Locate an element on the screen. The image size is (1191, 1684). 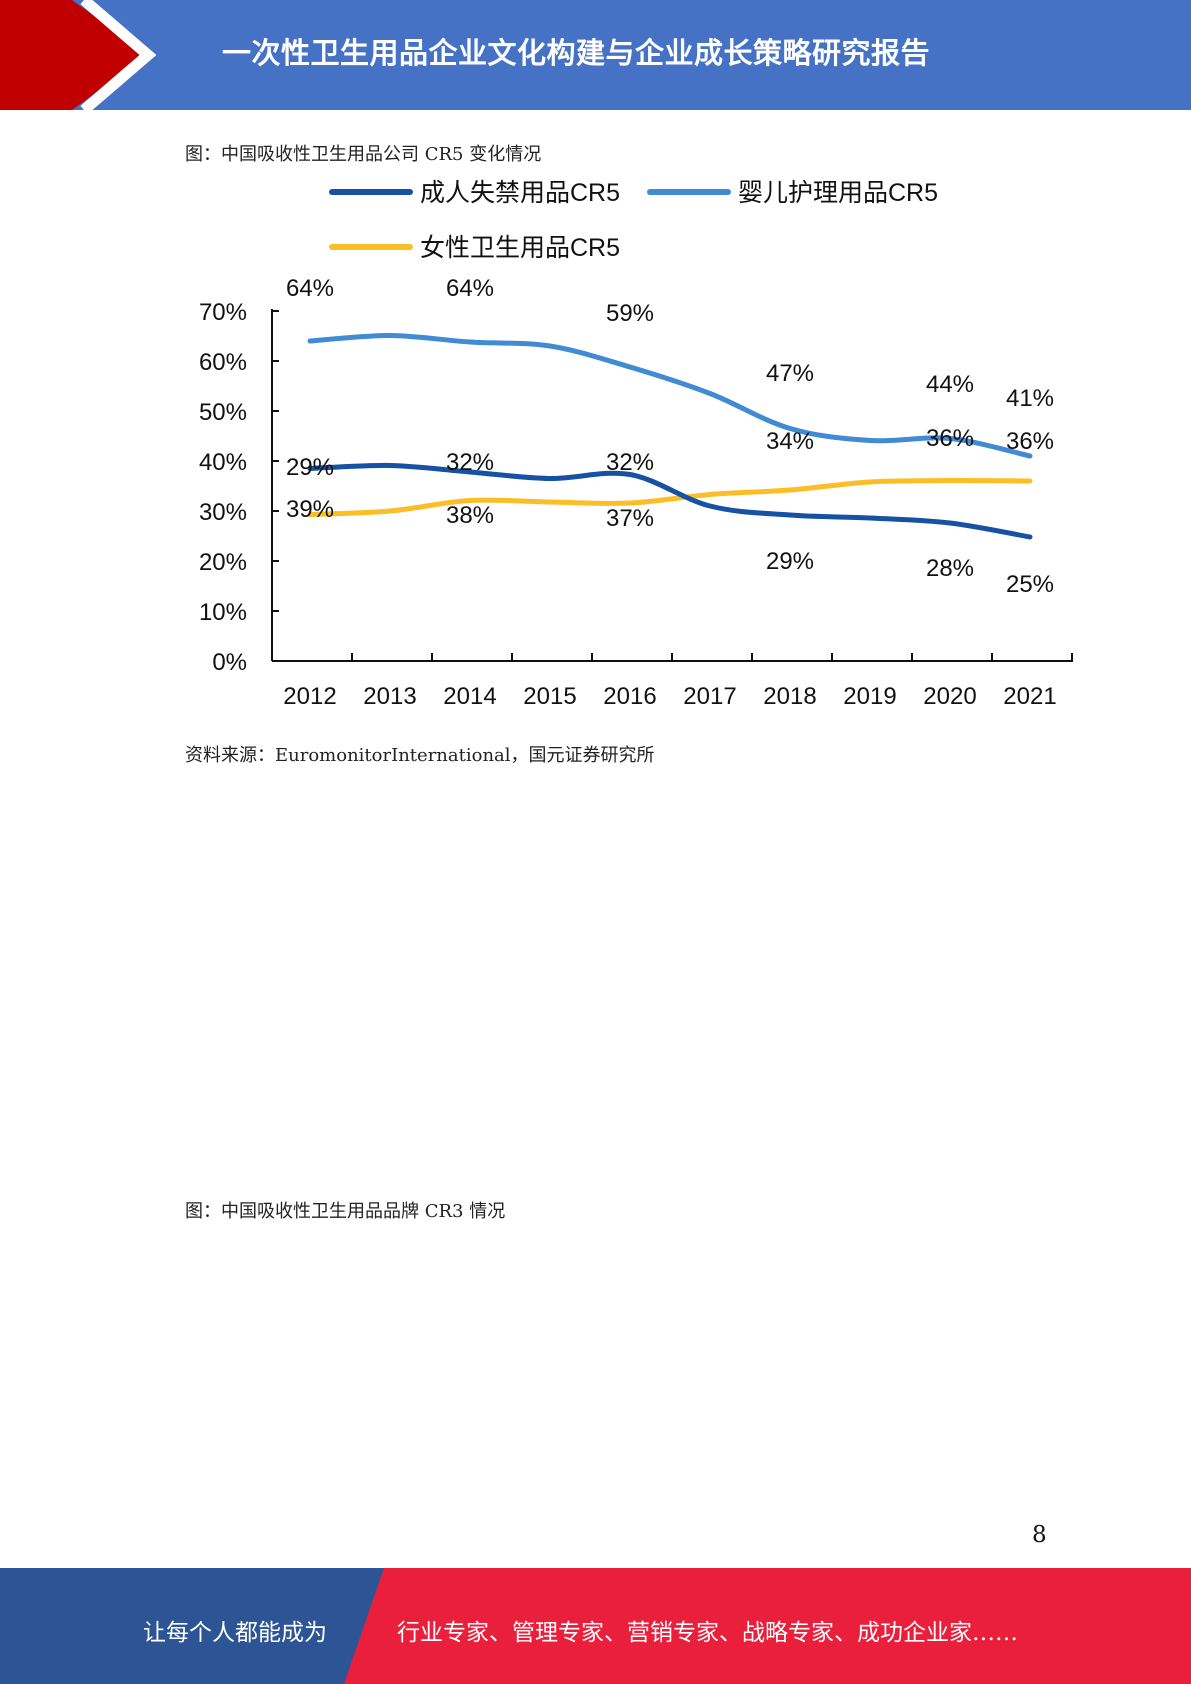
page-header: 一次性卫生用品企业文化构建与企业成长策略研究报告 is located at coordinates (595, 55).